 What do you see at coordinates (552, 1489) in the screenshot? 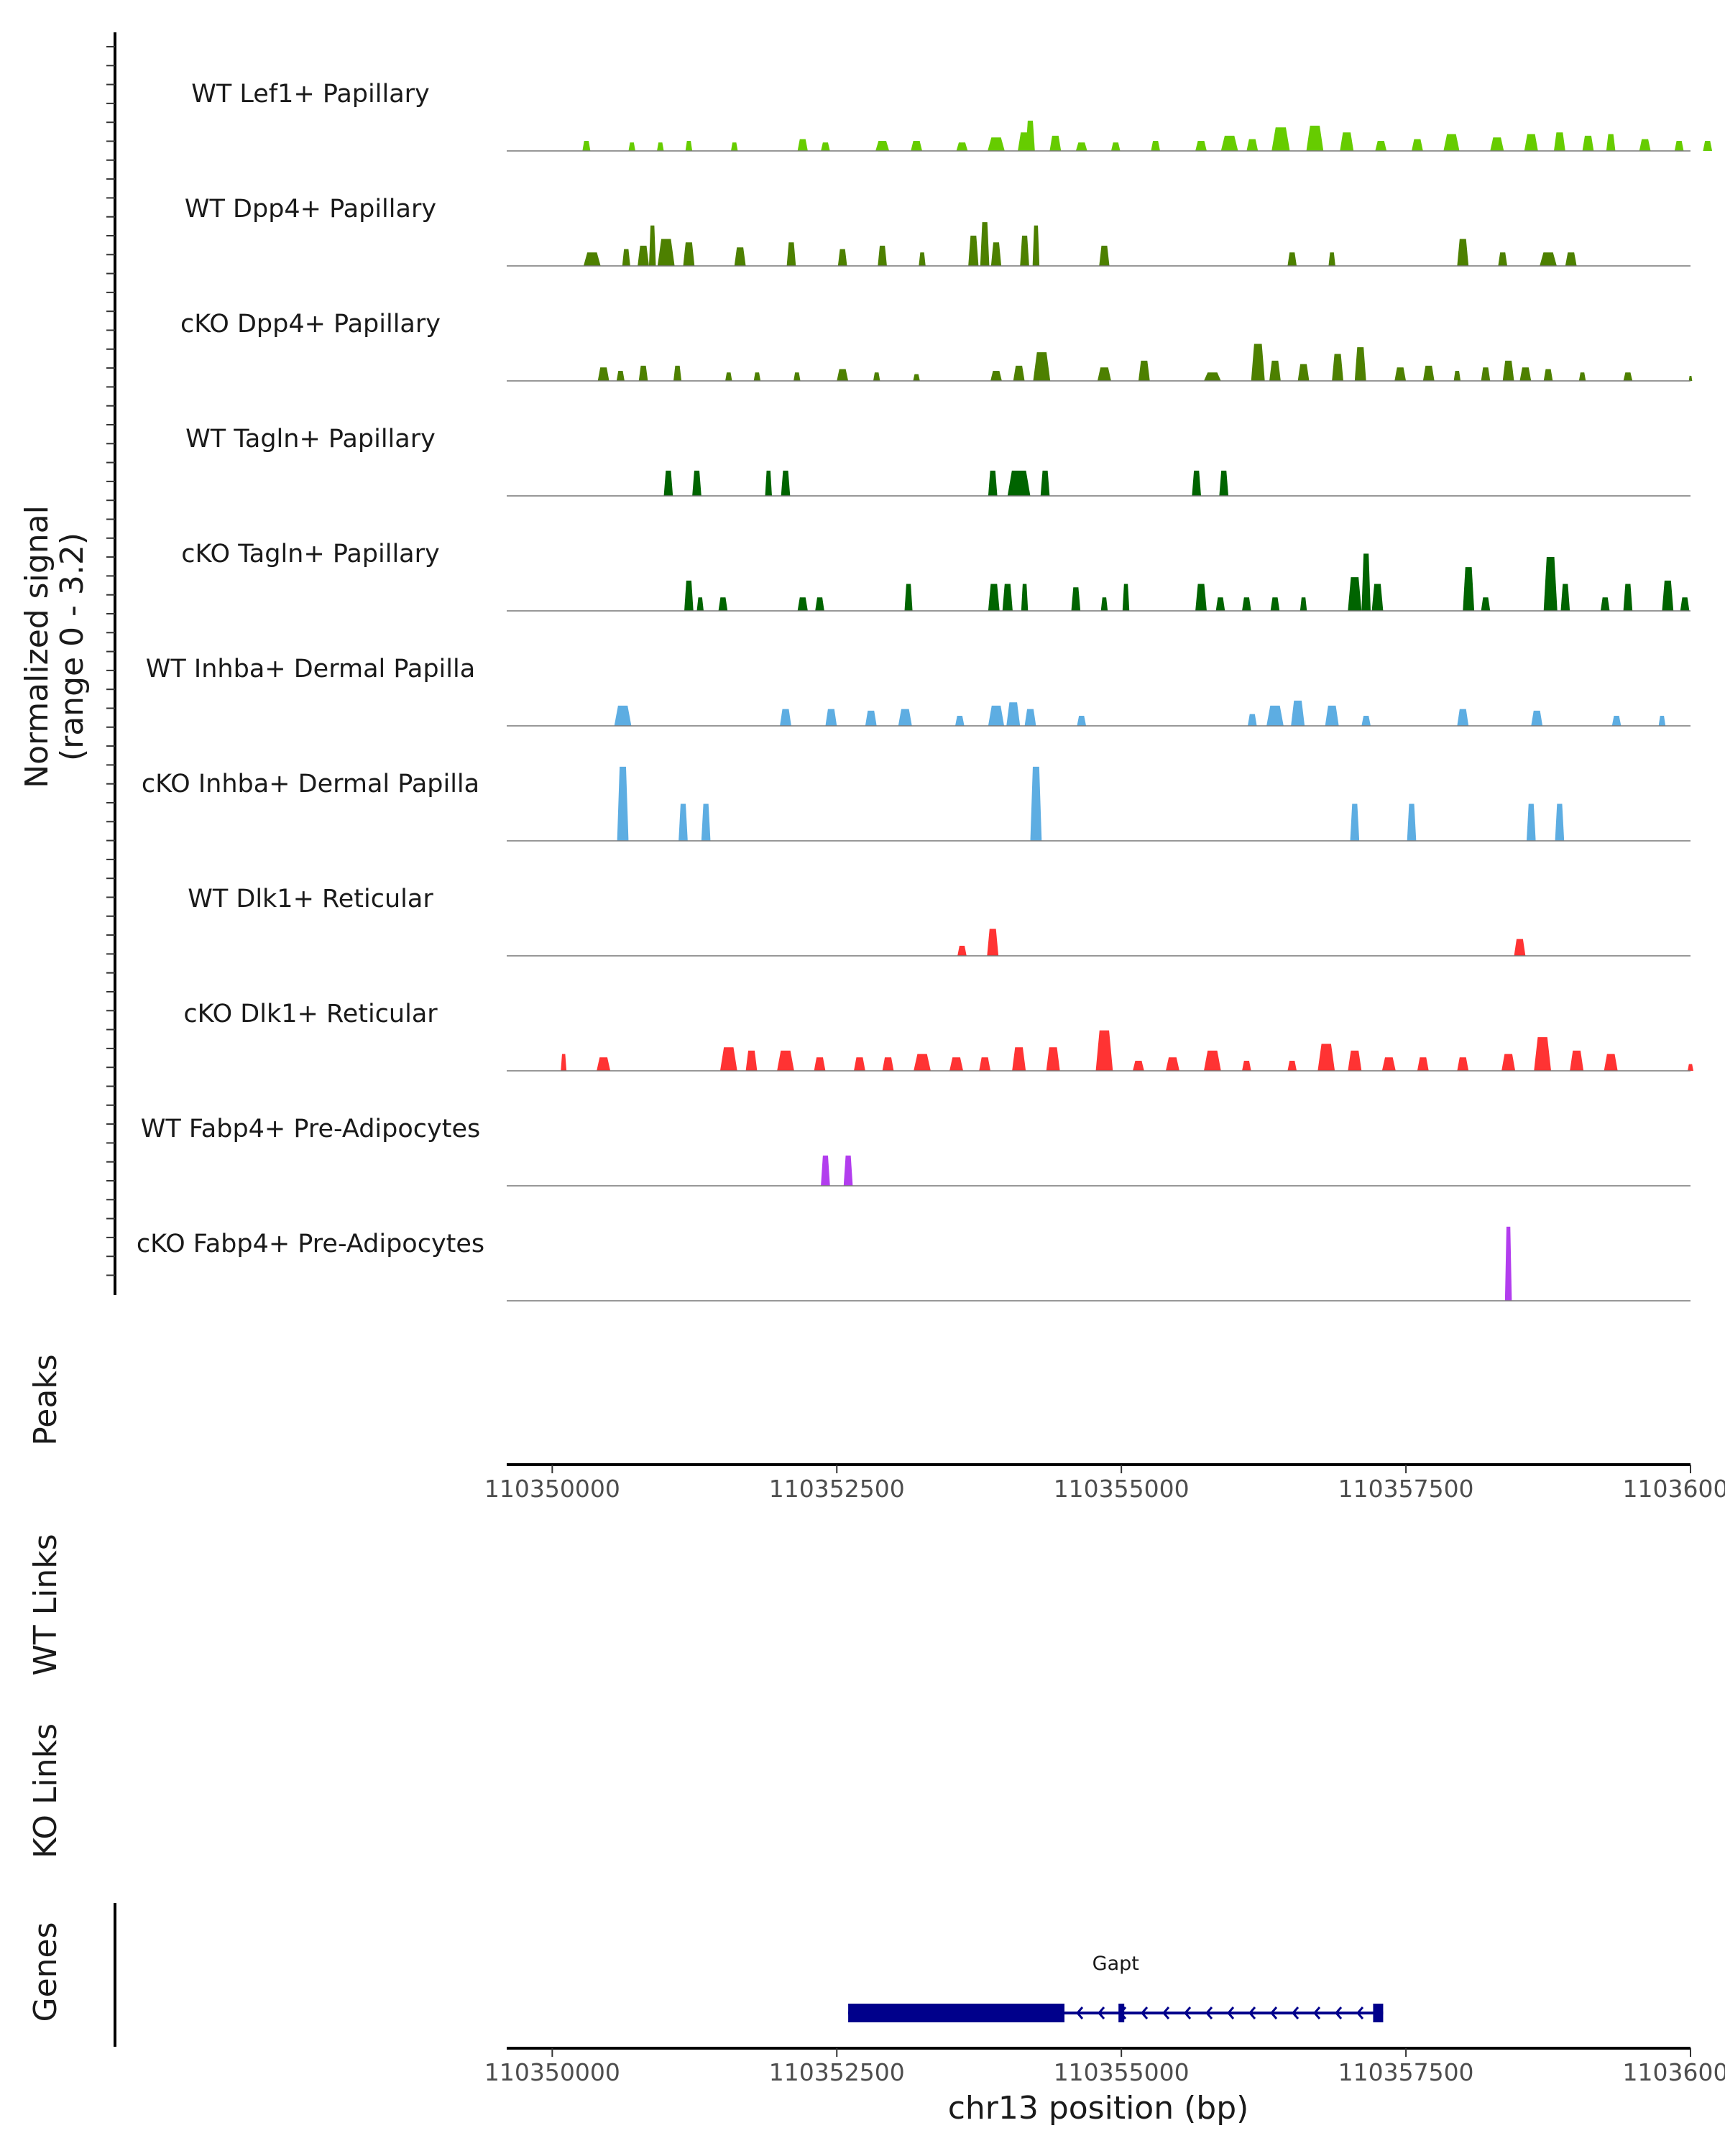
I see `x-tick-label: 110350000` at bounding box center [552, 1489].